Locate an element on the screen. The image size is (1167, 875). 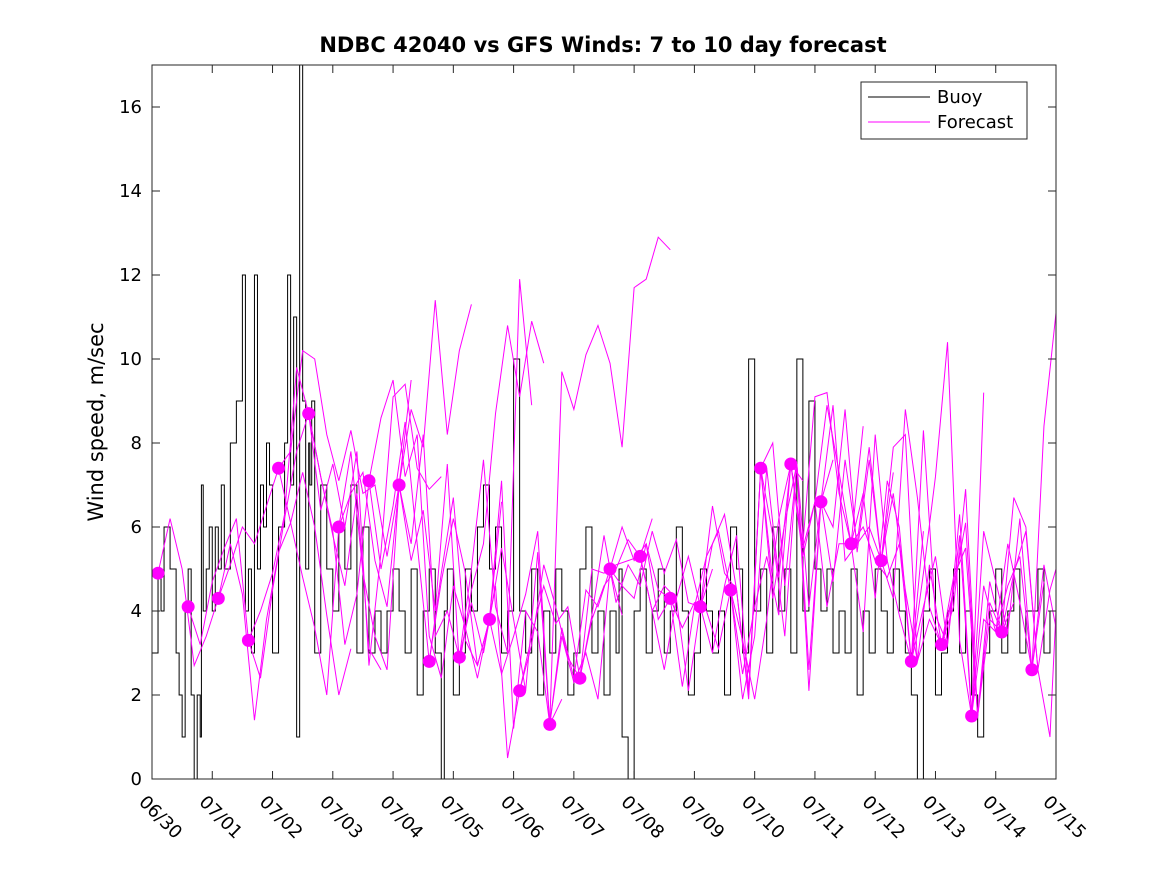
x-tick-label: 07/11 is located at coordinates (823, 818).